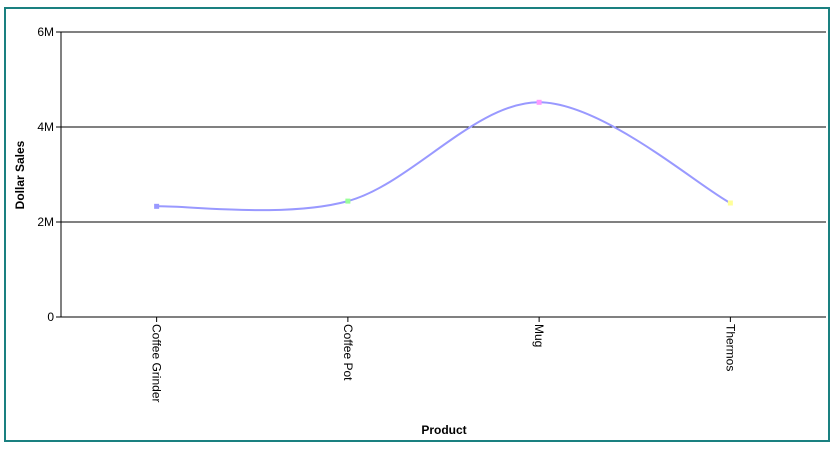 The height and width of the screenshot is (451, 840). Describe the element at coordinates (444, 363) in the screenshot. I see `x-tick-labels: Coffee Grinder Coffee Pot Mug Thermos` at that location.